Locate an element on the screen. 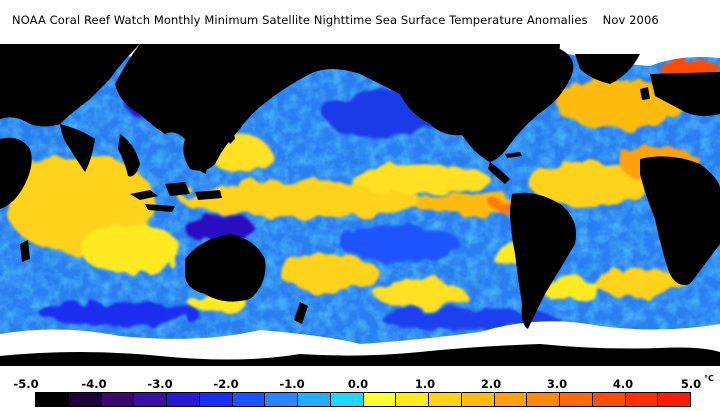 This screenshot has height=411, width=720. colorbar-tick-label: 0.0 is located at coordinates (358, 384).